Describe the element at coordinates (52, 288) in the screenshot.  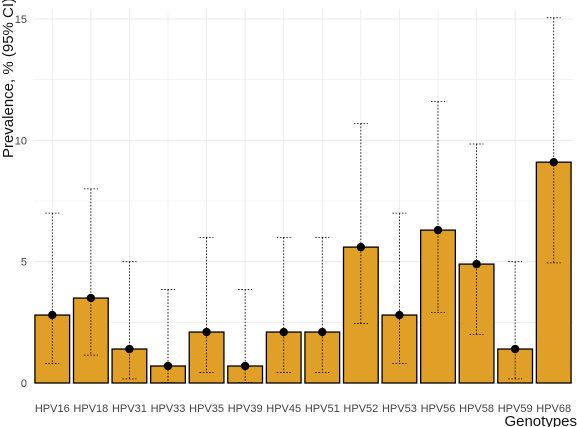
I see `error-bar-hpv16` at that location.